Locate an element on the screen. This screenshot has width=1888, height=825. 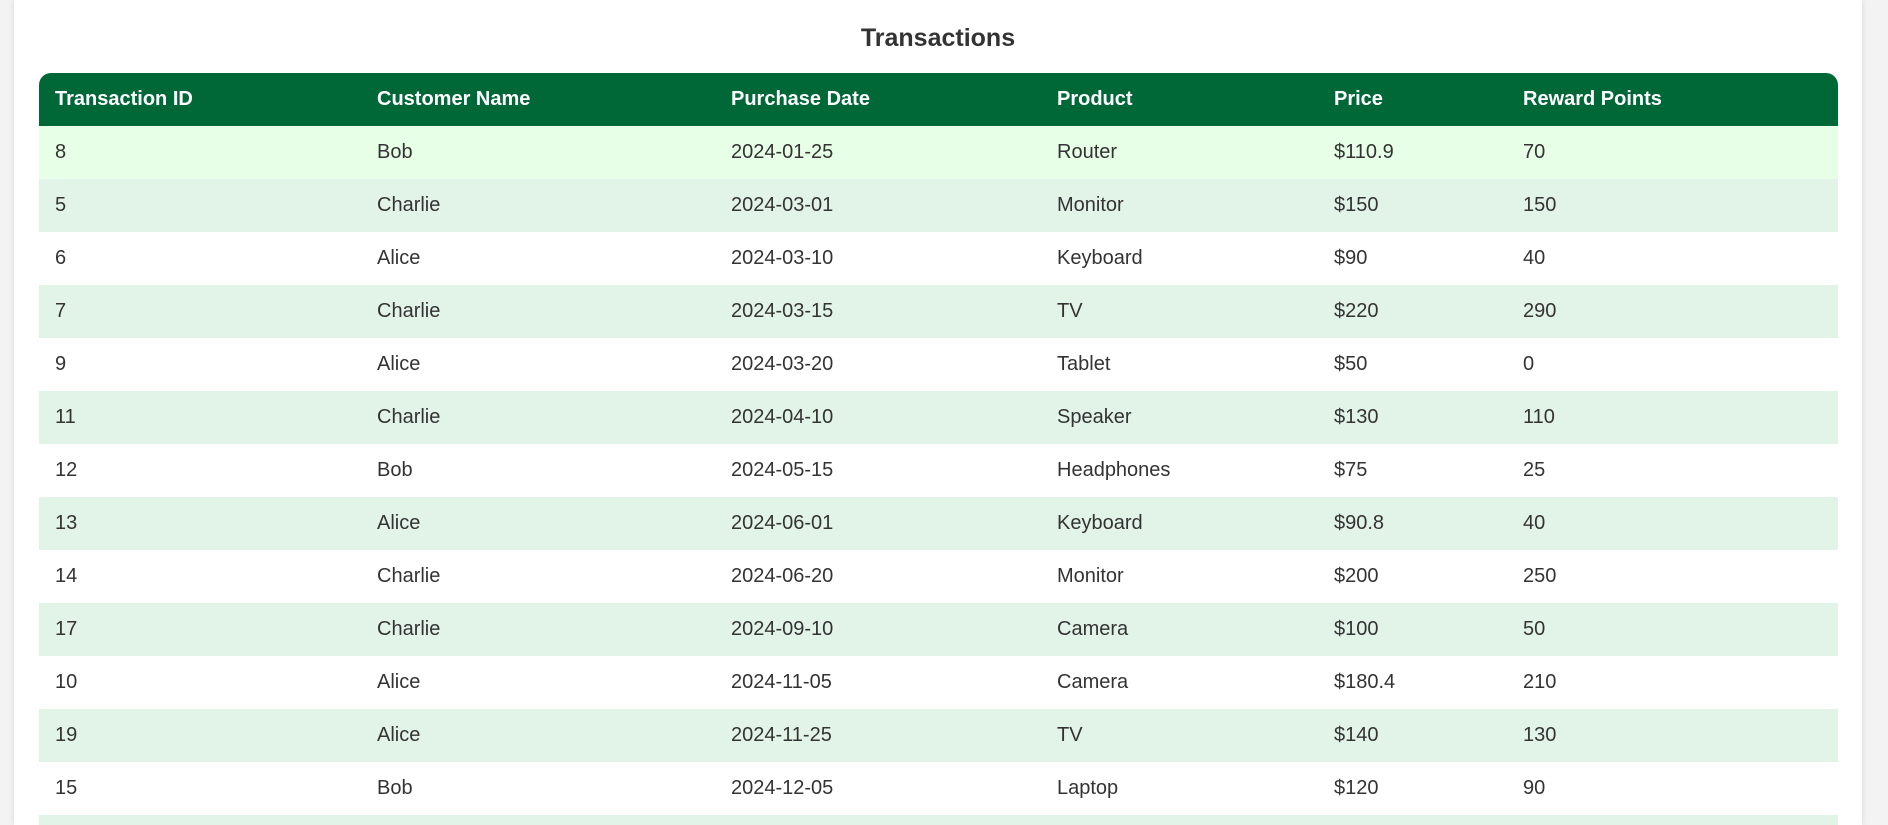
cell-reward-points: 0 is located at coordinates (1672, 364).